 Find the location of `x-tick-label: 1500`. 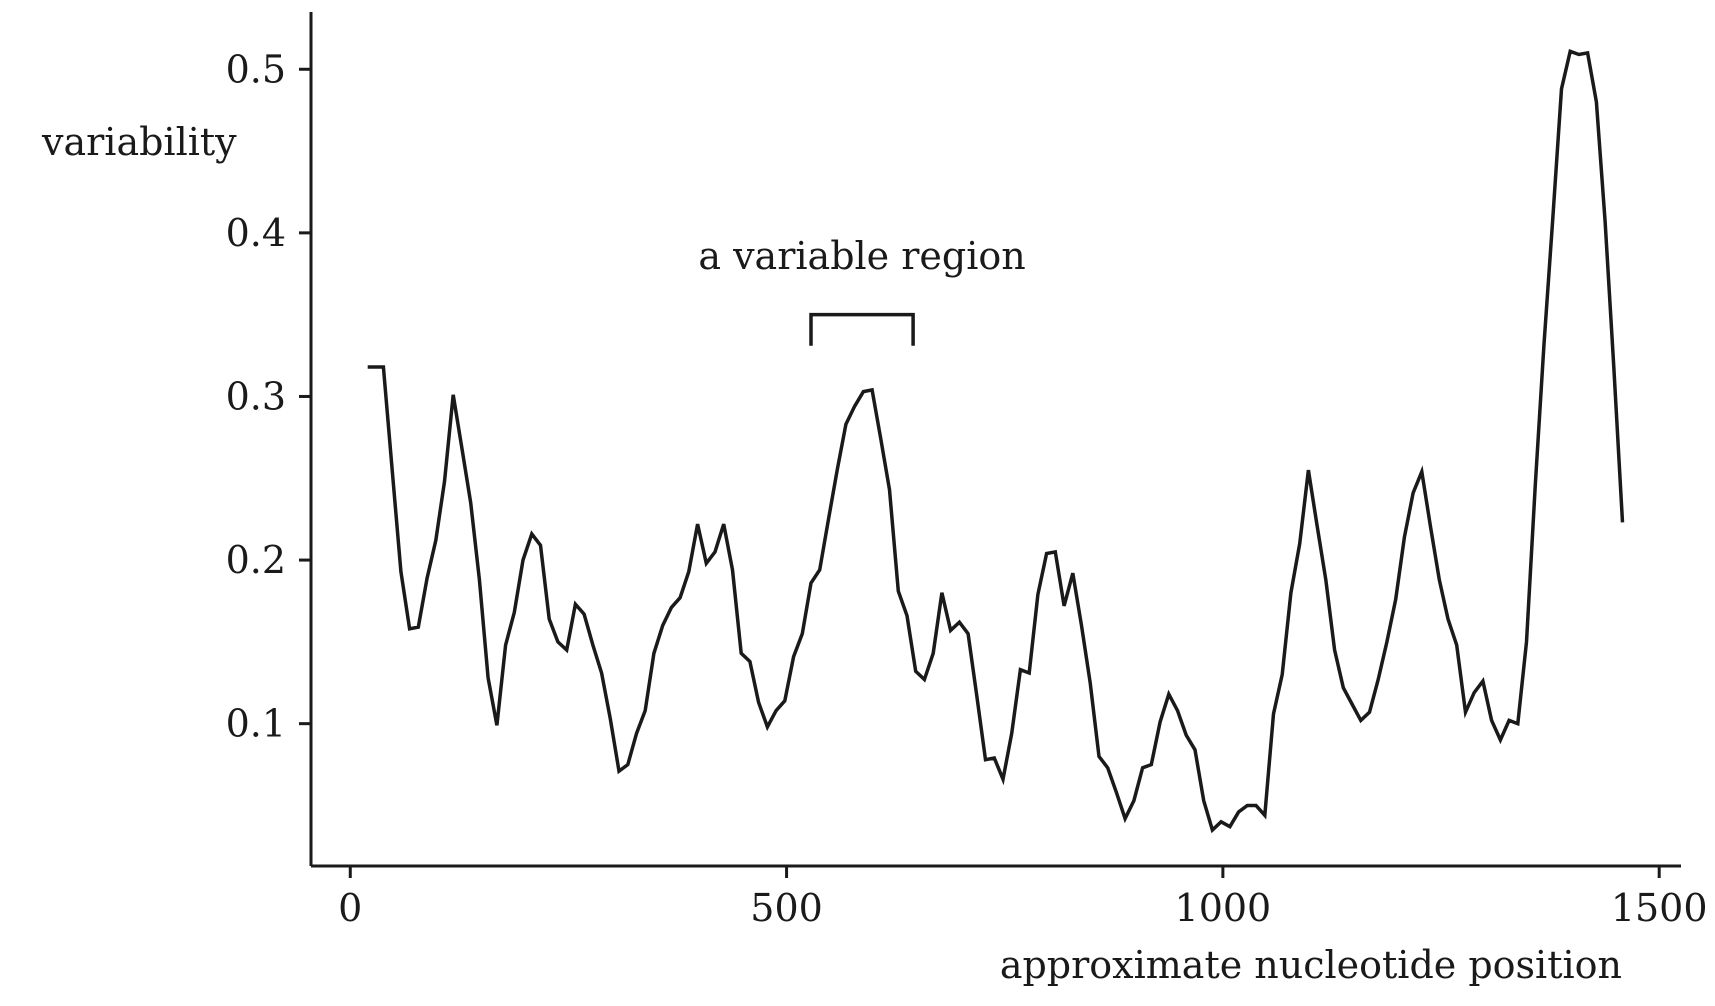

x-tick-label: 1500 is located at coordinates (1659, 908).